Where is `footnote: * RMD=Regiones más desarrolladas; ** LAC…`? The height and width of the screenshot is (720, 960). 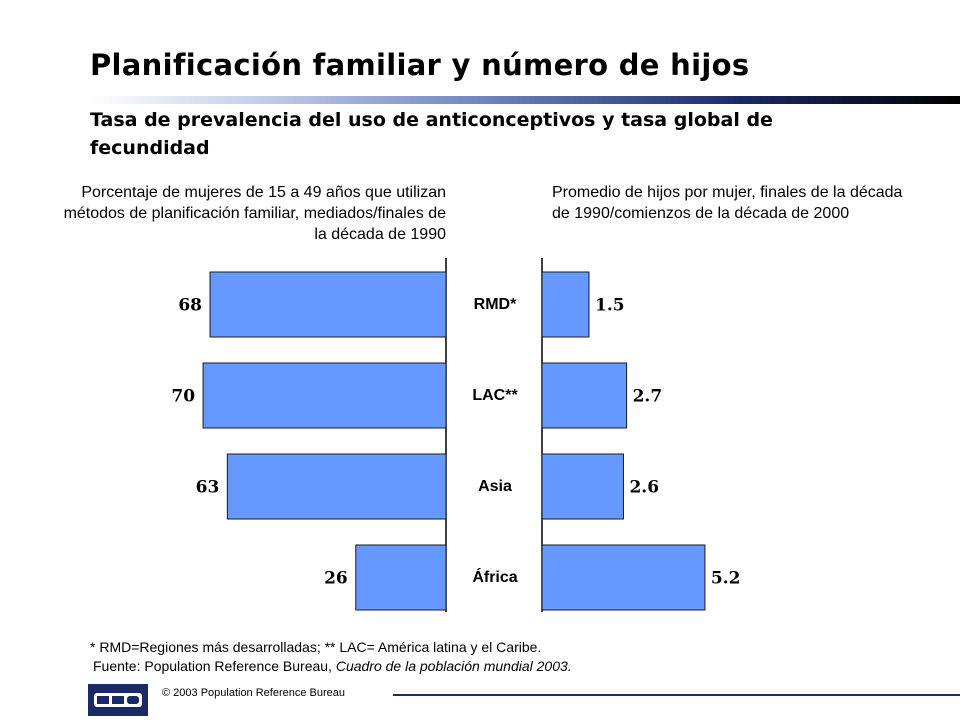
footnote: * RMD=Regiones más desarrolladas; ** LAC… is located at coordinates (316, 647).